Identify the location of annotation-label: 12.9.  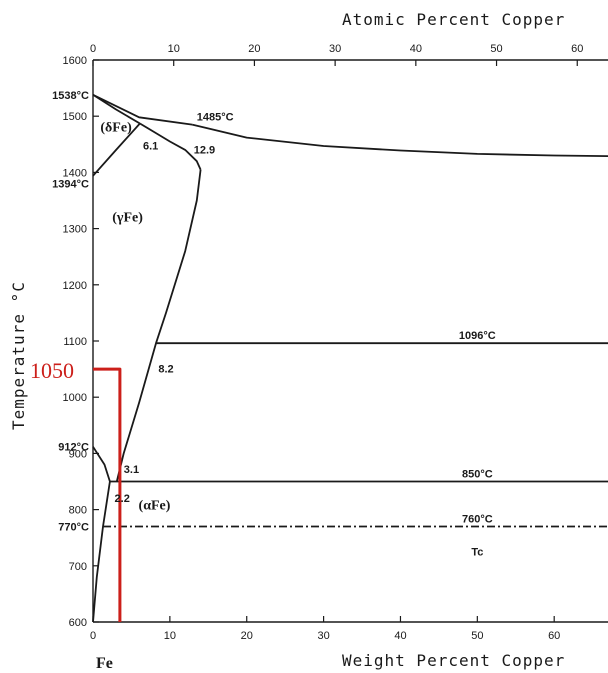
(204, 150).